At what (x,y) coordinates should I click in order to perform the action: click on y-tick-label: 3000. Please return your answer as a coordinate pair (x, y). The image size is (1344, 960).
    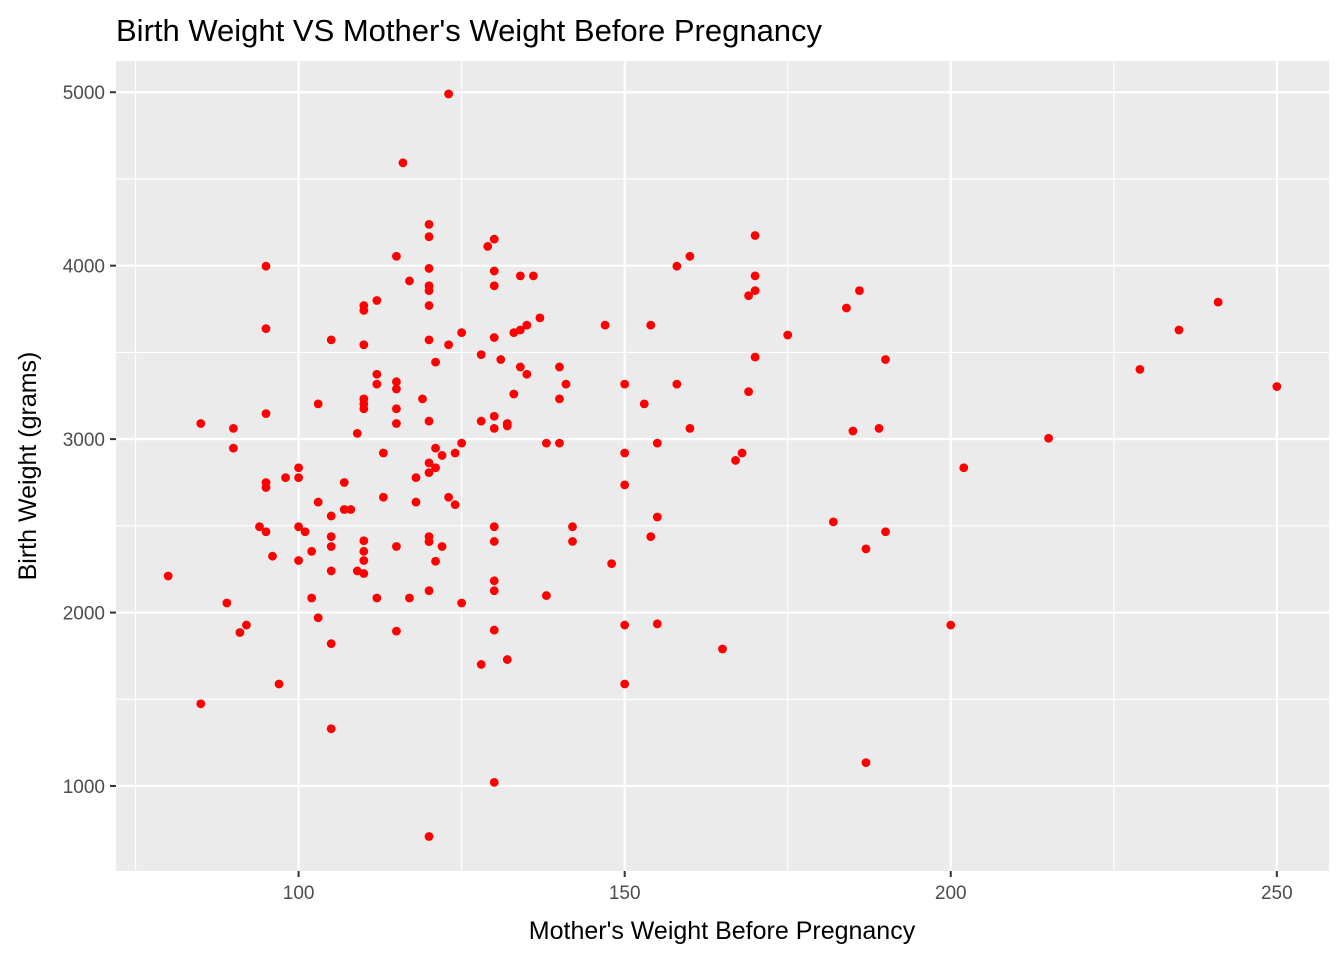
    Looking at the image, I should click on (84, 440).